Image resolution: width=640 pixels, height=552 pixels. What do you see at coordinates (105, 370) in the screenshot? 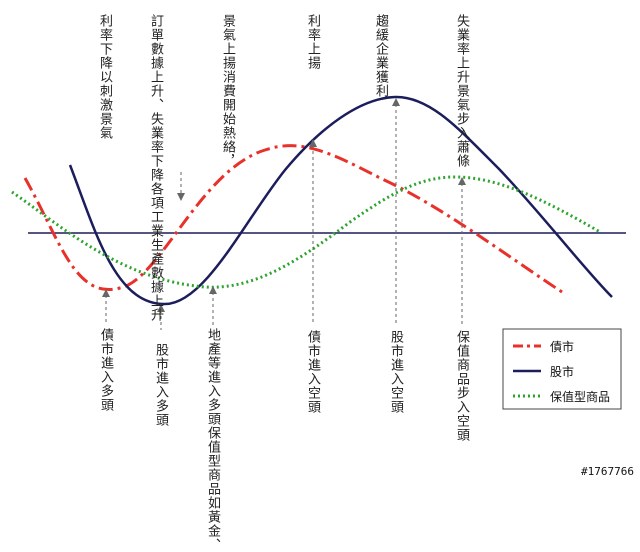
I see `annotation-bond-bull: 債市進入多頭` at bounding box center [105, 370].